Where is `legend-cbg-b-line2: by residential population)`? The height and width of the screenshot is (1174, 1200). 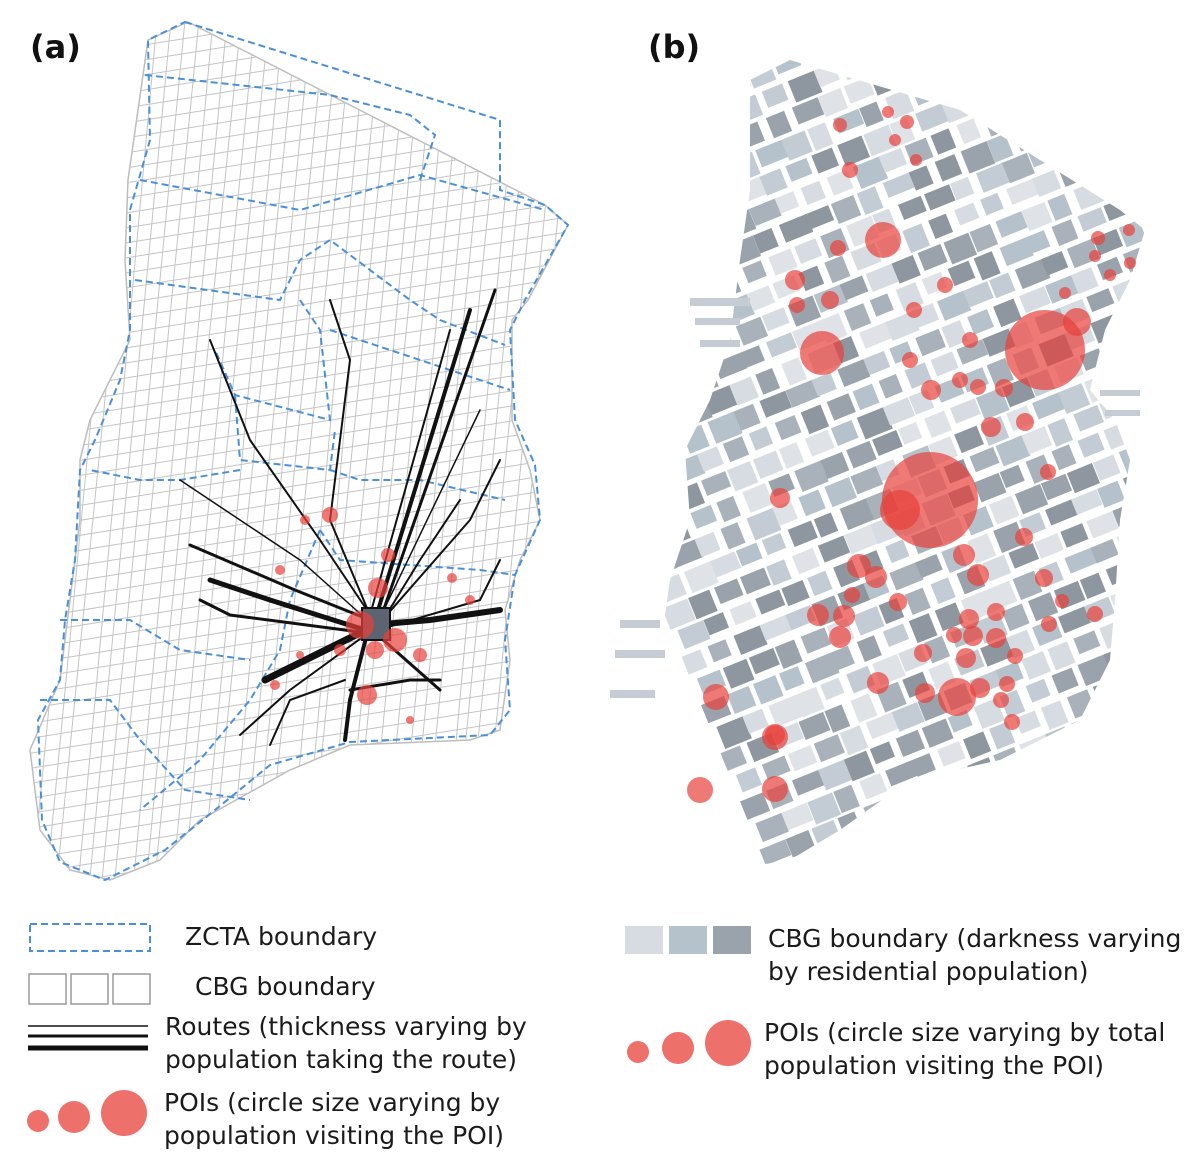 legend-cbg-b-line2: by residential population) is located at coordinates (928, 971).